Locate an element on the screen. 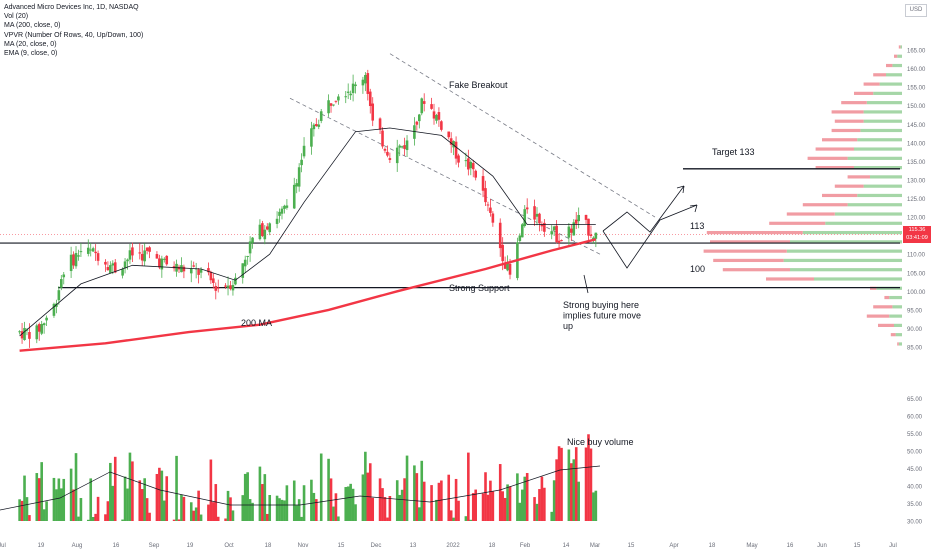 Image resolution: width=932 pixels, height=550 pixels. fake-breakout-label: Fake Breakout is located at coordinates (478, 85).